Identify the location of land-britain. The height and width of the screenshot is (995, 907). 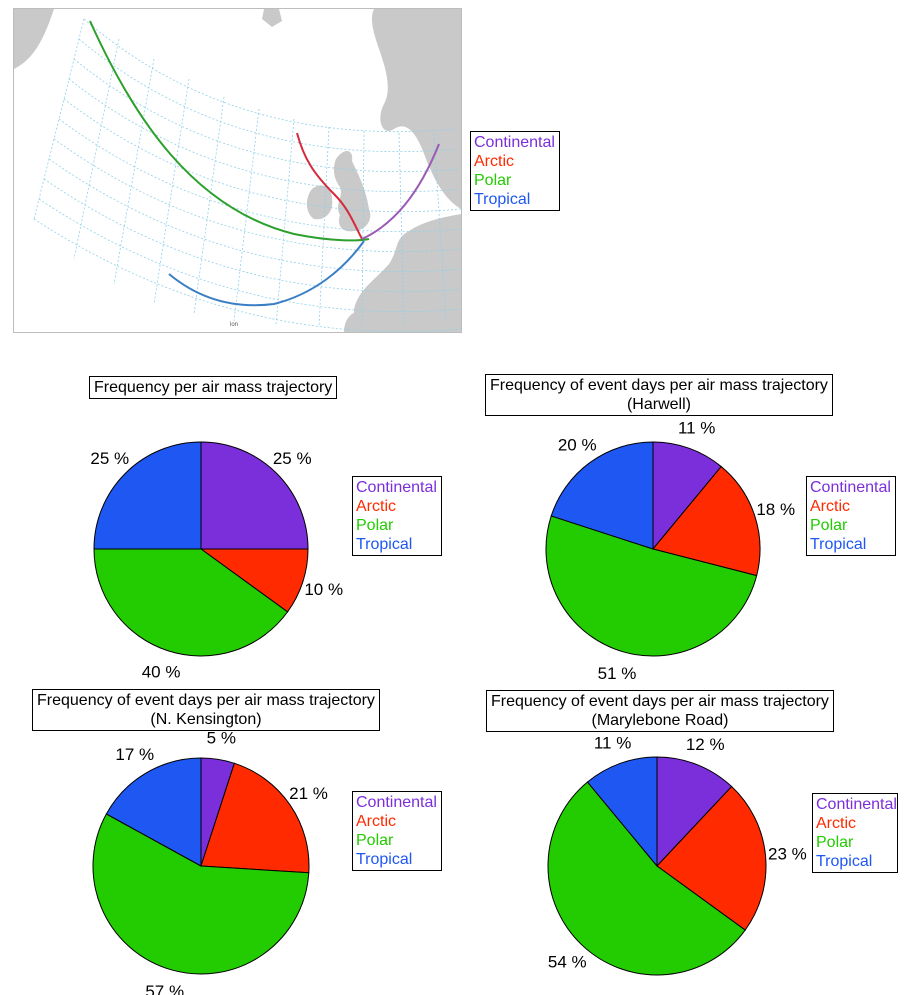
(352, 191).